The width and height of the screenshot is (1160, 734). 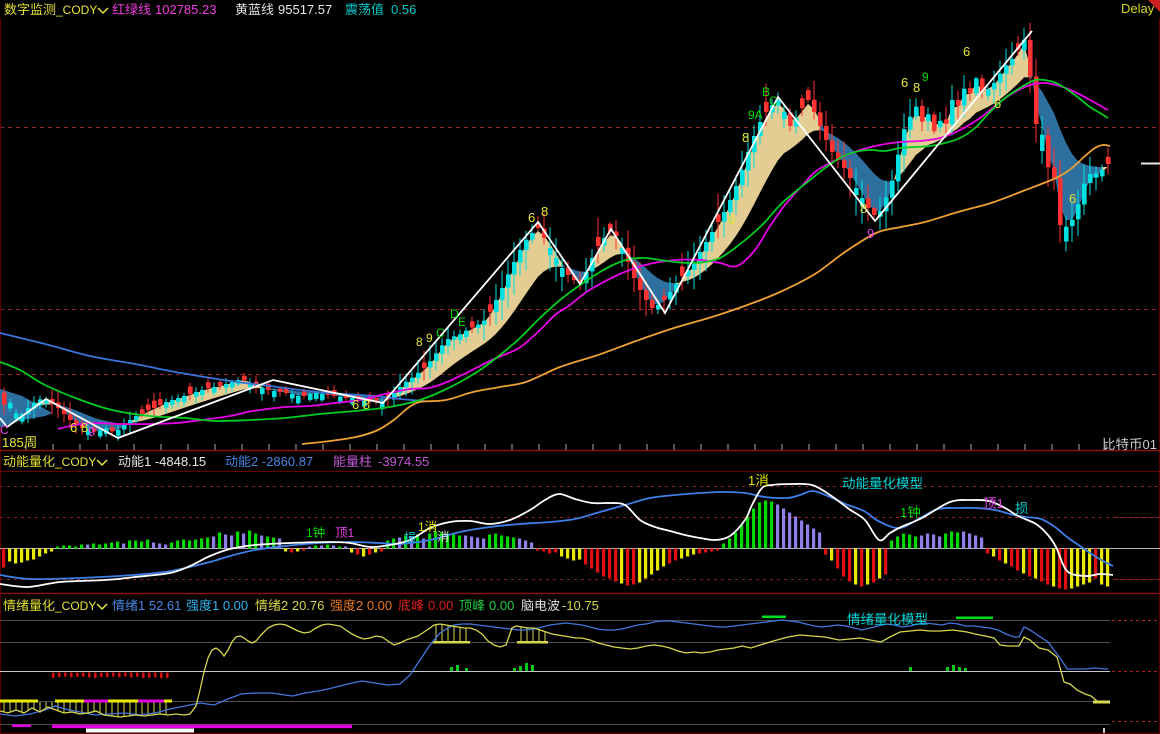 I want to click on svg-text: 2 0.00, so click(x=374, y=605).